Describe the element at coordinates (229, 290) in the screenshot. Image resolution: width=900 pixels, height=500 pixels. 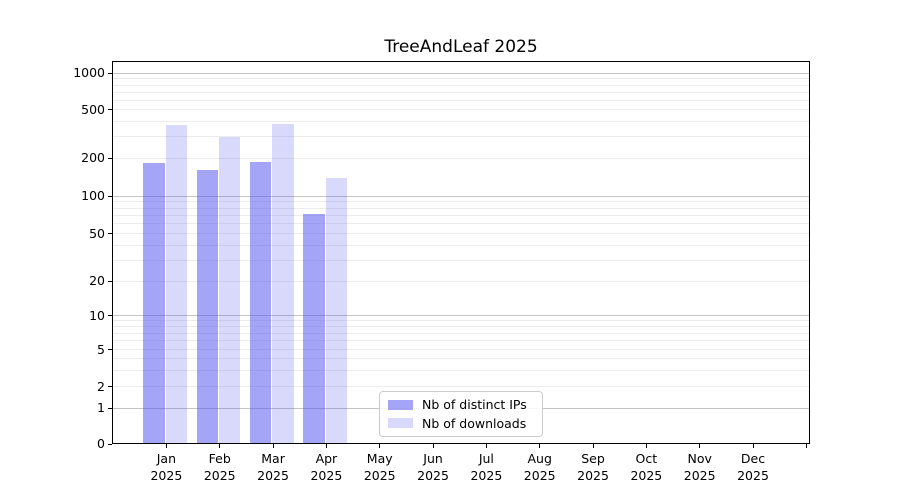
I see `bar-feb-downloads` at that location.